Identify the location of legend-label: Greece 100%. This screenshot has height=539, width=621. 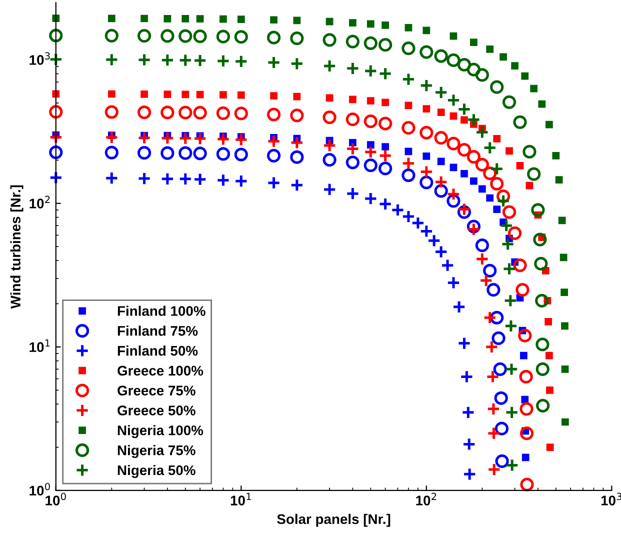
(161, 371).